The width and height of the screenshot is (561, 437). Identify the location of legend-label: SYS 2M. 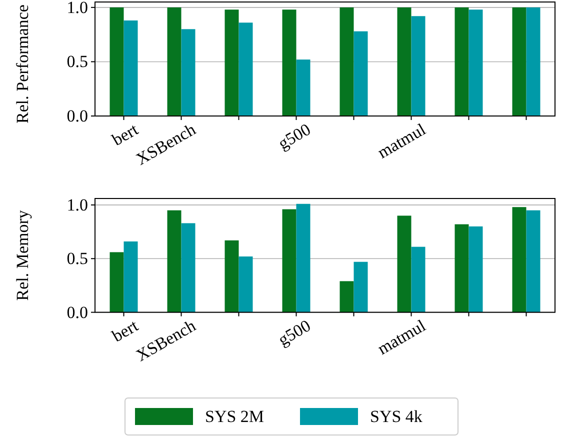
(234, 416).